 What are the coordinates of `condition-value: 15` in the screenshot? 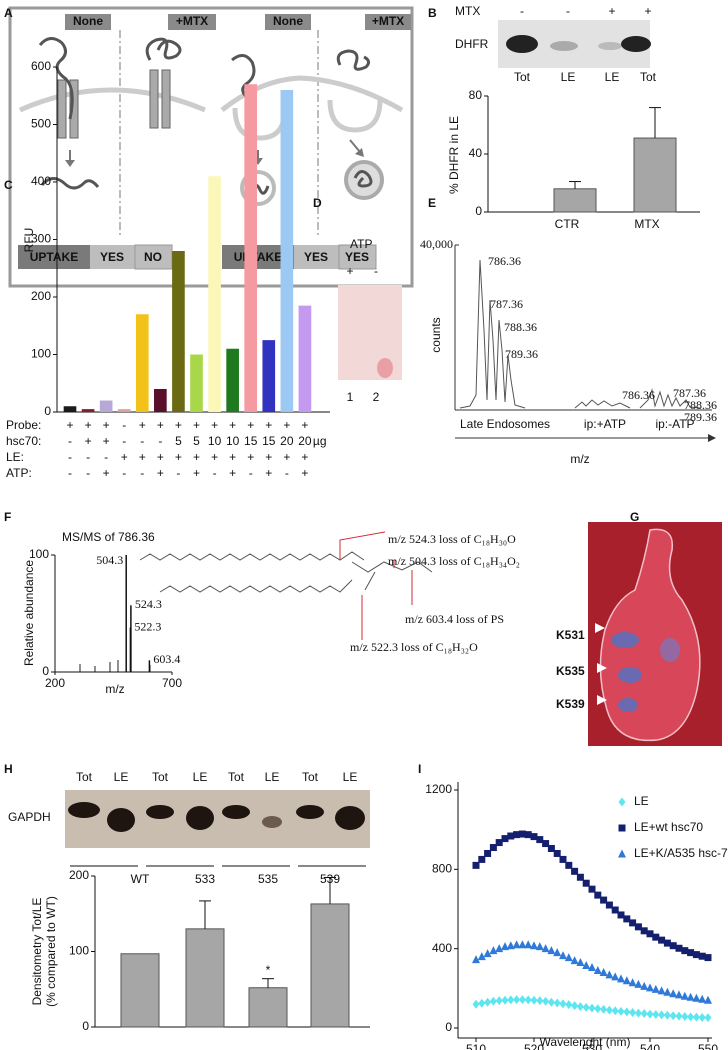 It's located at (269, 441).